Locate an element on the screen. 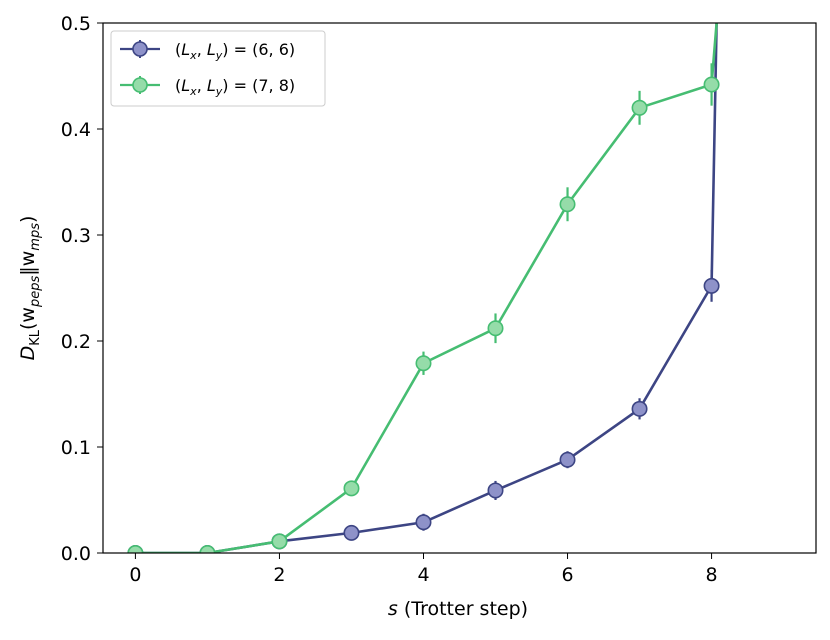 This screenshot has height=640, width=830. x-axis-label-var: s is located at coordinates (393, 609).